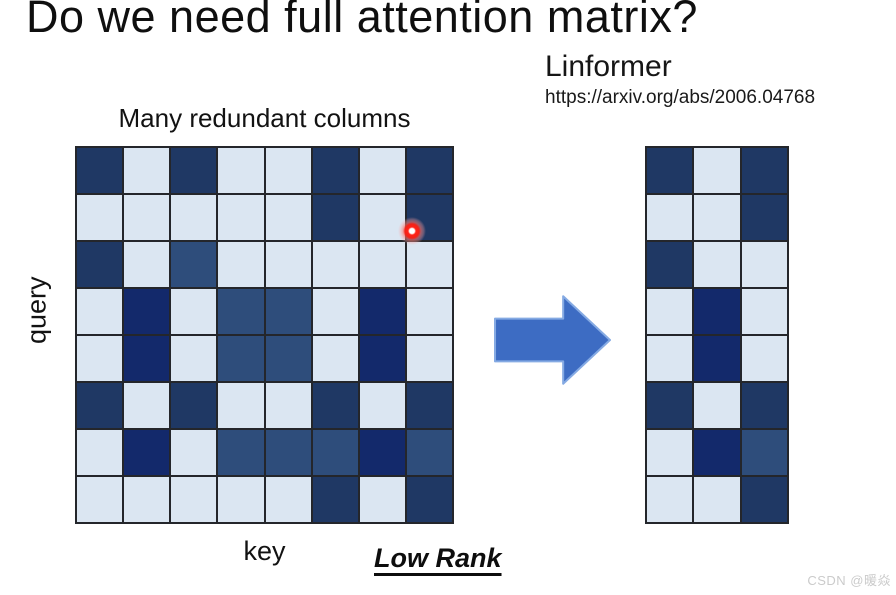  What do you see at coordinates (552, 340) in the screenshot?
I see `right-arrow-icon` at bounding box center [552, 340].